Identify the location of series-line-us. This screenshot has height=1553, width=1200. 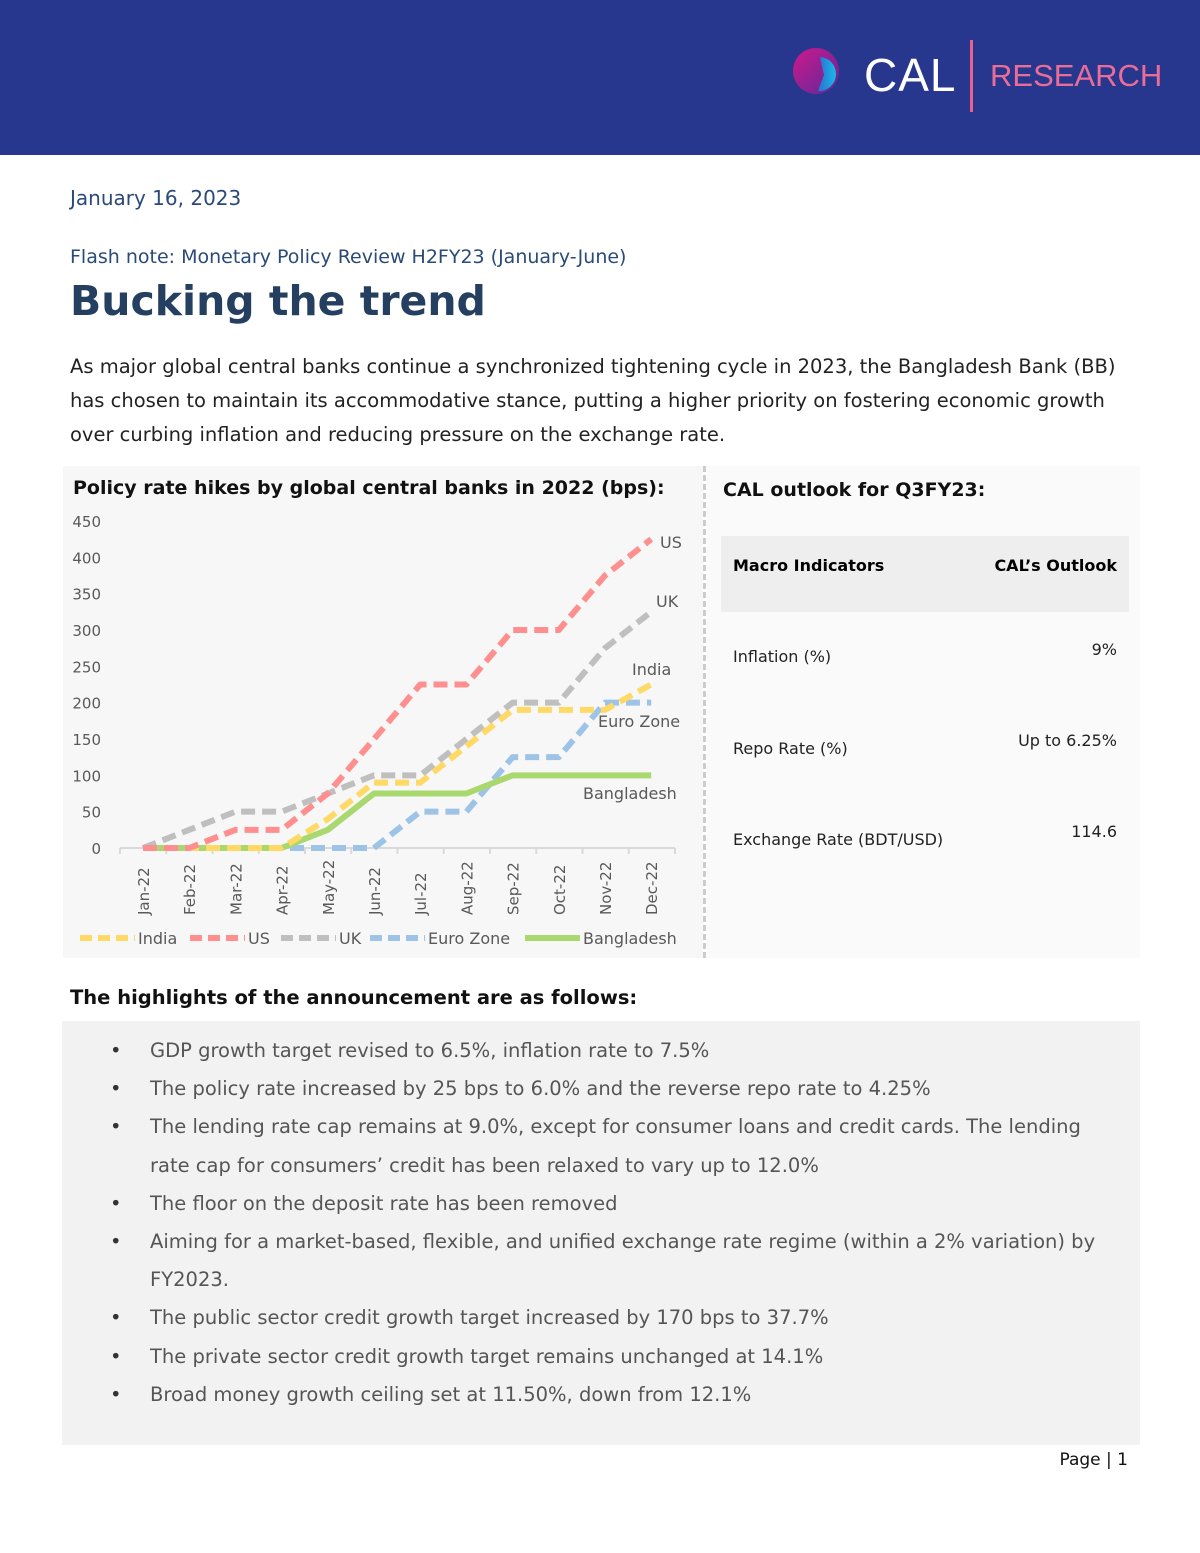
(398, 693).